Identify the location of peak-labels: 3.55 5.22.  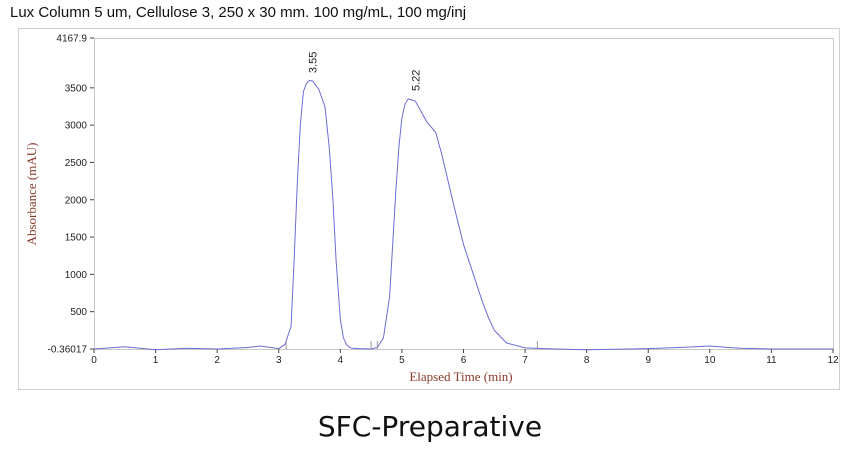
(365, 71).